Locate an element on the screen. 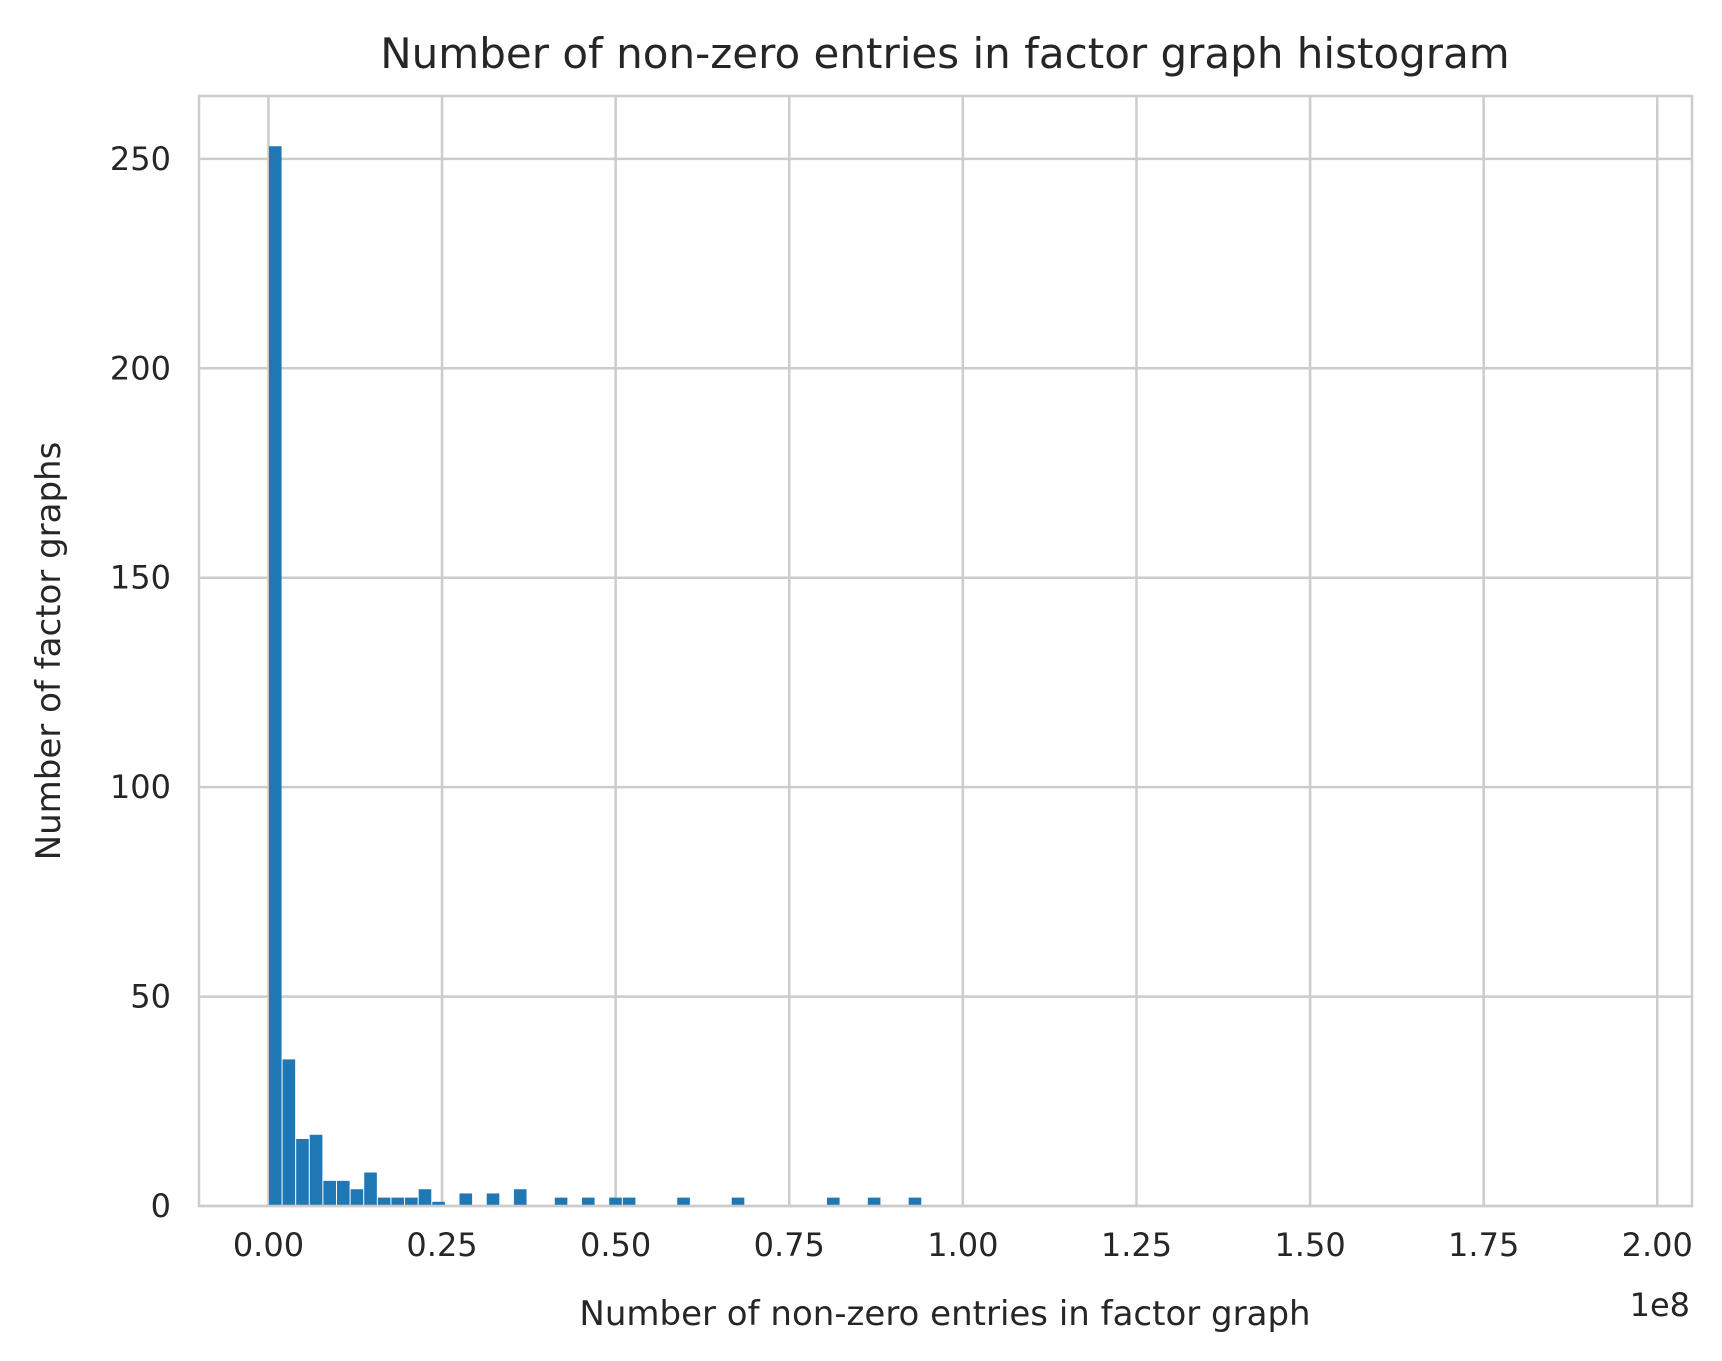  y-tick-label: 250 is located at coordinates (140, 159).